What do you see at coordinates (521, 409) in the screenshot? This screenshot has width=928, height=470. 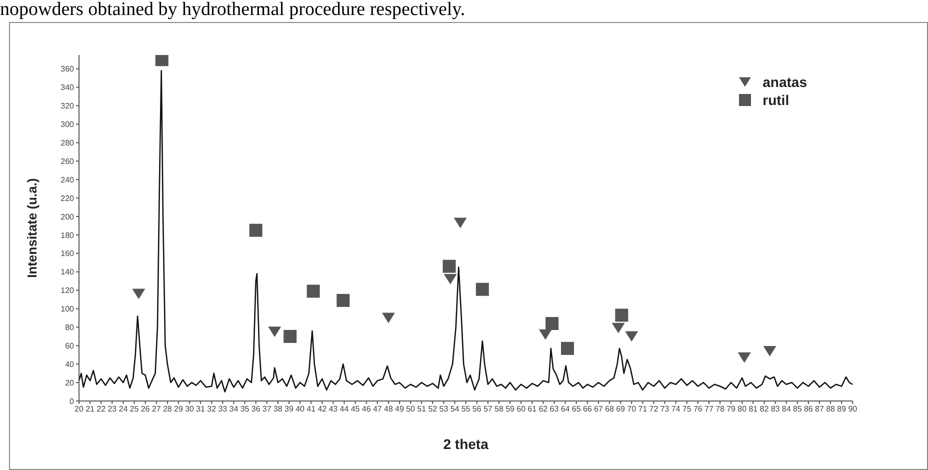 I see `x-tick-label: 60` at bounding box center [521, 409].